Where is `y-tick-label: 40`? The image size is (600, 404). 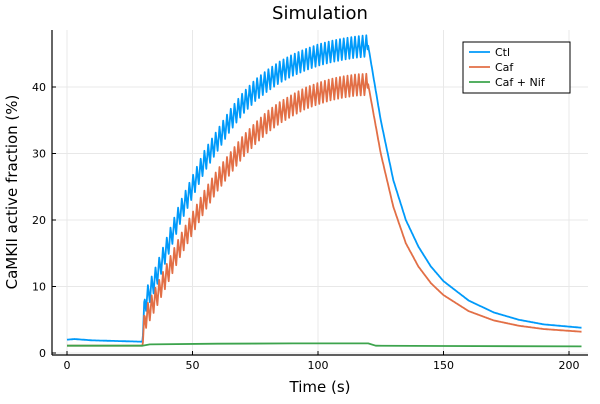
y-tick-label: 40 is located at coordinates (39, 87).